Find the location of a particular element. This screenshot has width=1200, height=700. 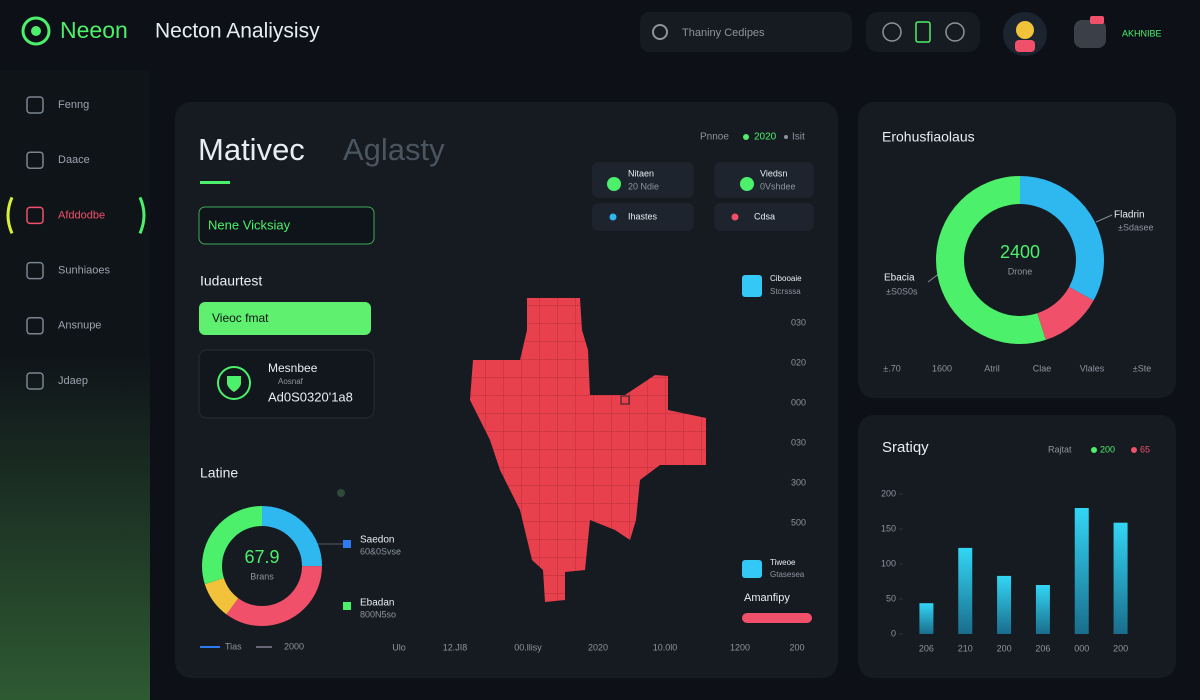

x-tick-label: 200 is located at coordinates (1004, 648).